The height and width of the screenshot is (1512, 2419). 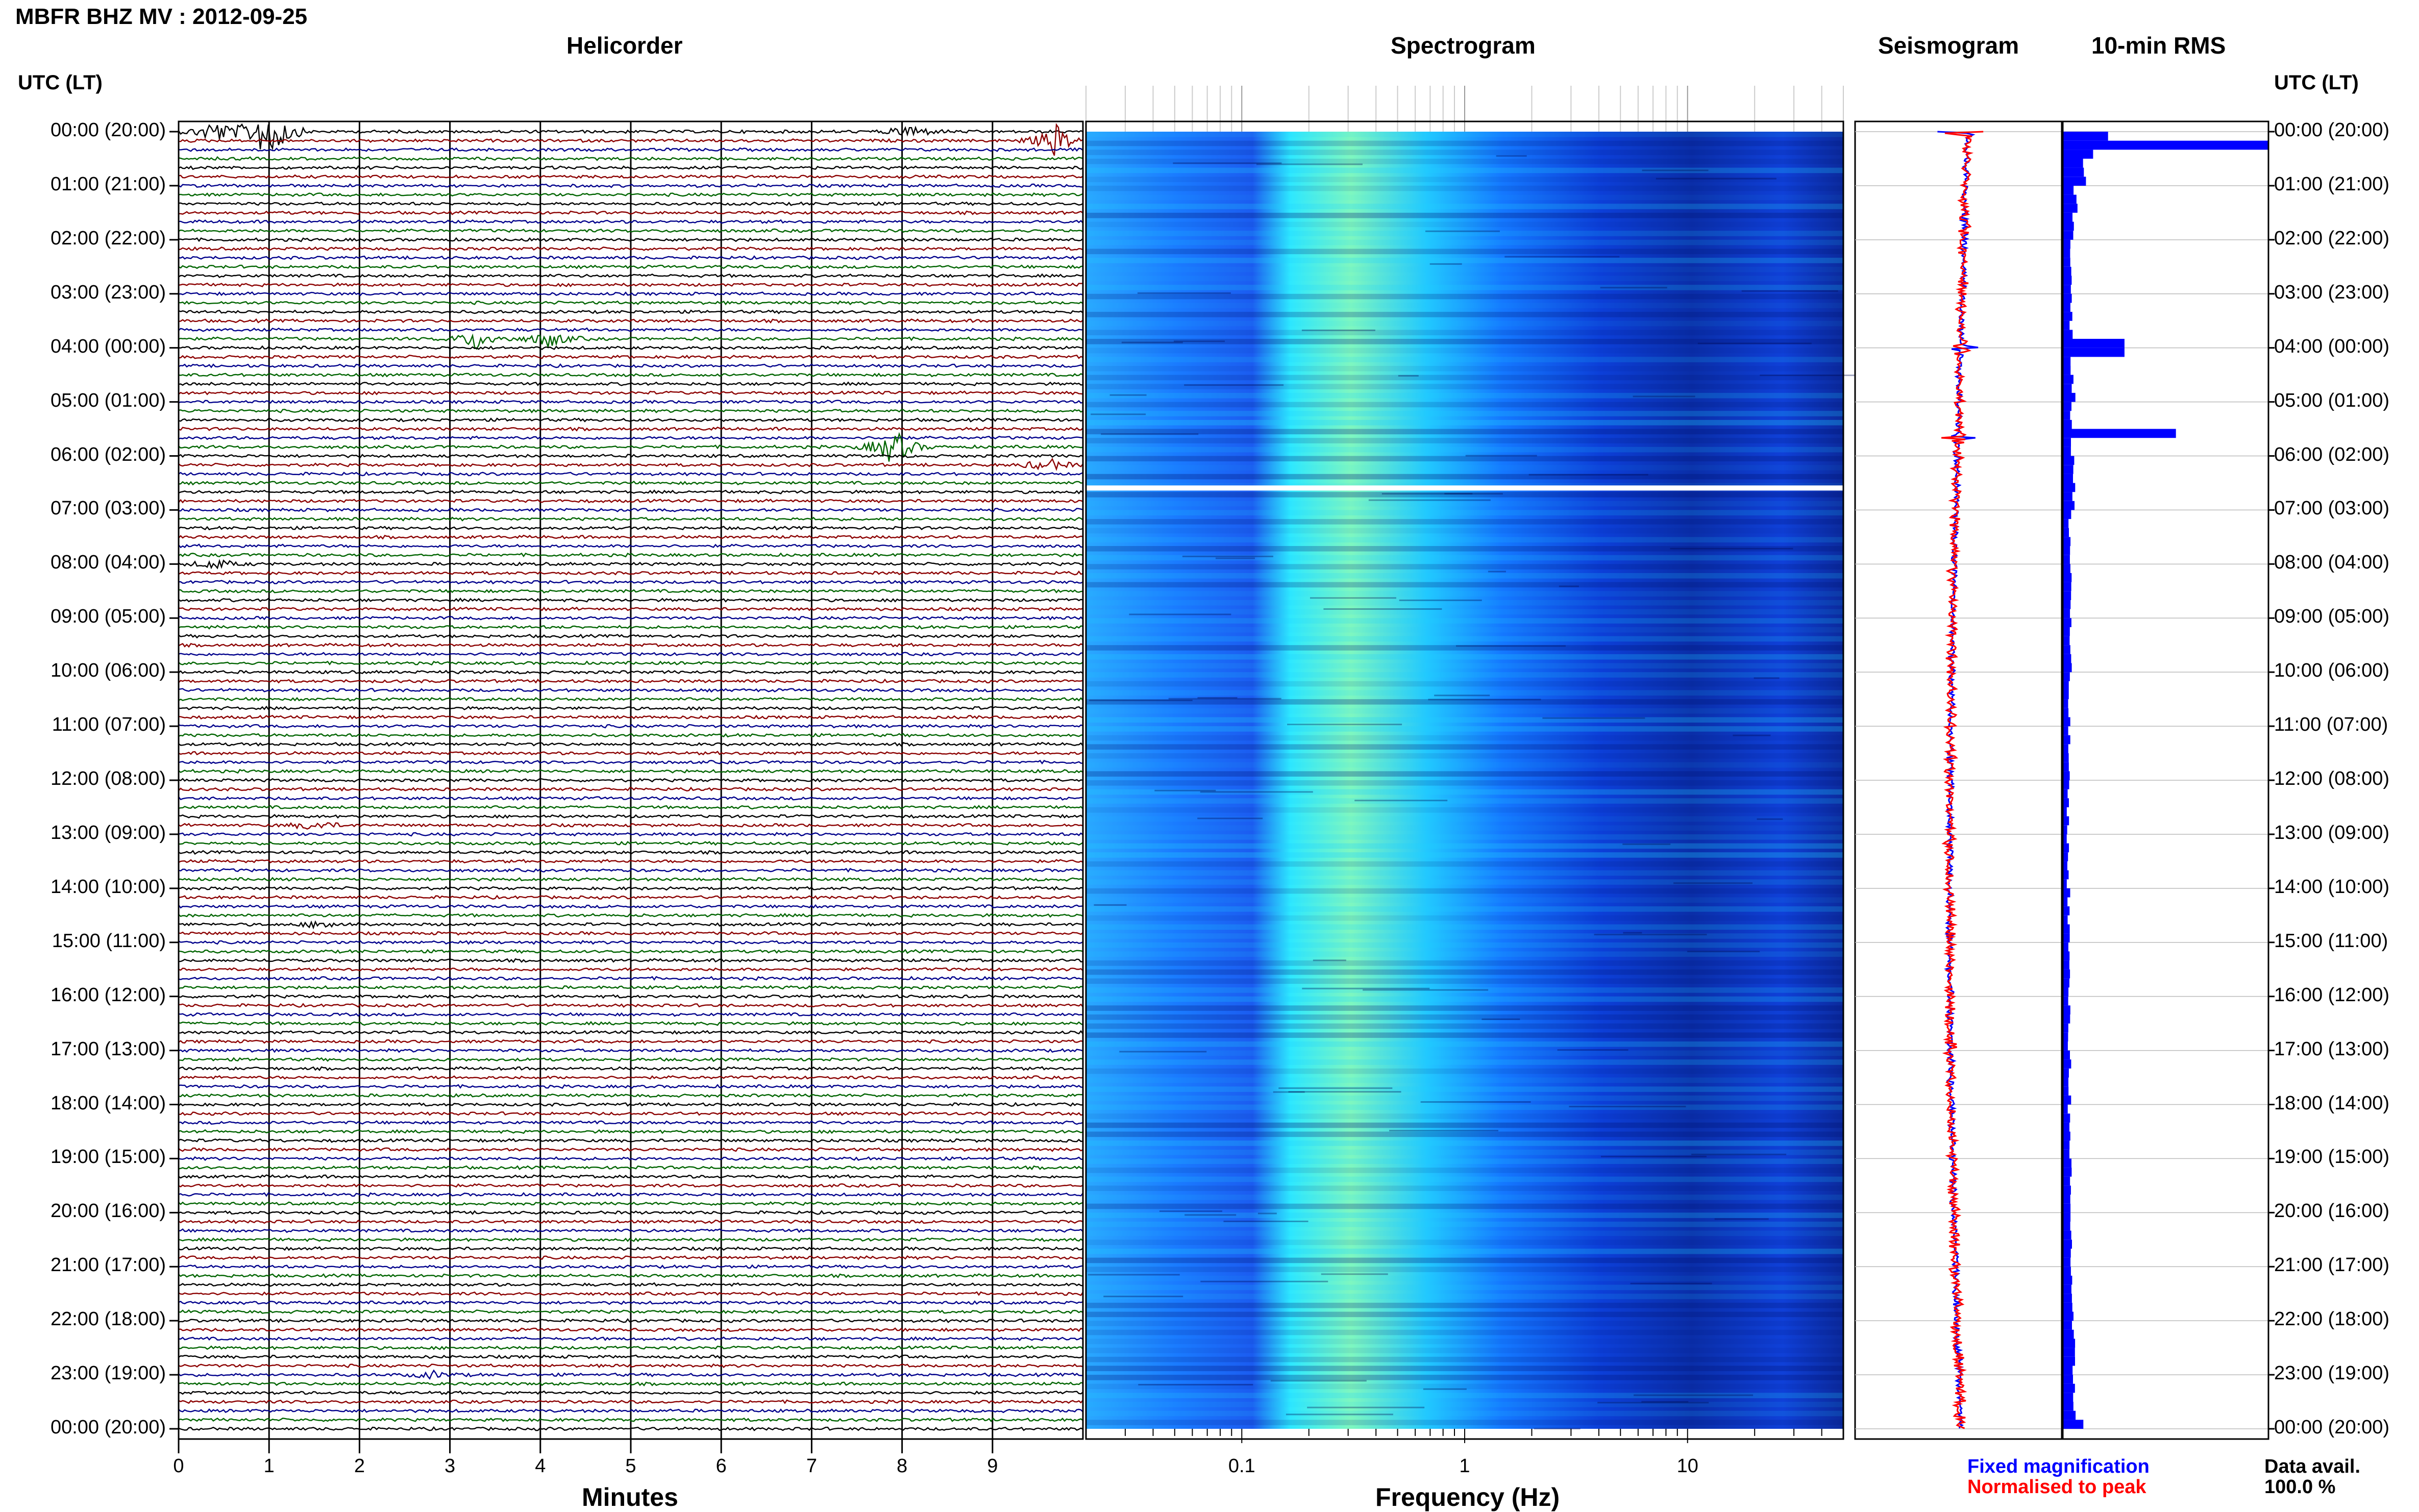 I want to click on hour-label-right: 21:00 (17:00), so click(x=2332, y=1265).